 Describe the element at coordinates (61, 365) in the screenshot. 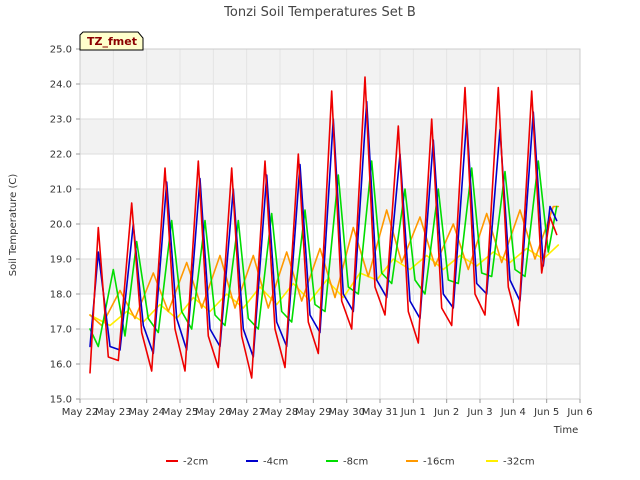

I see `y-tick-label: 16.0` at that location.